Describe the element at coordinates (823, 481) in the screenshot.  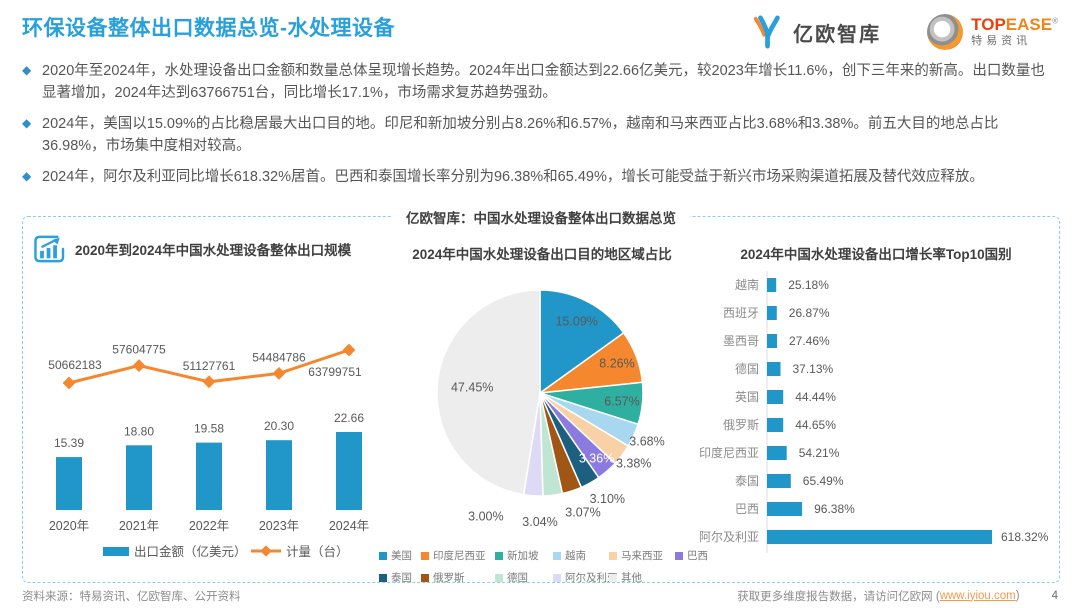
I see `svg-text: 65.49%` at that location.